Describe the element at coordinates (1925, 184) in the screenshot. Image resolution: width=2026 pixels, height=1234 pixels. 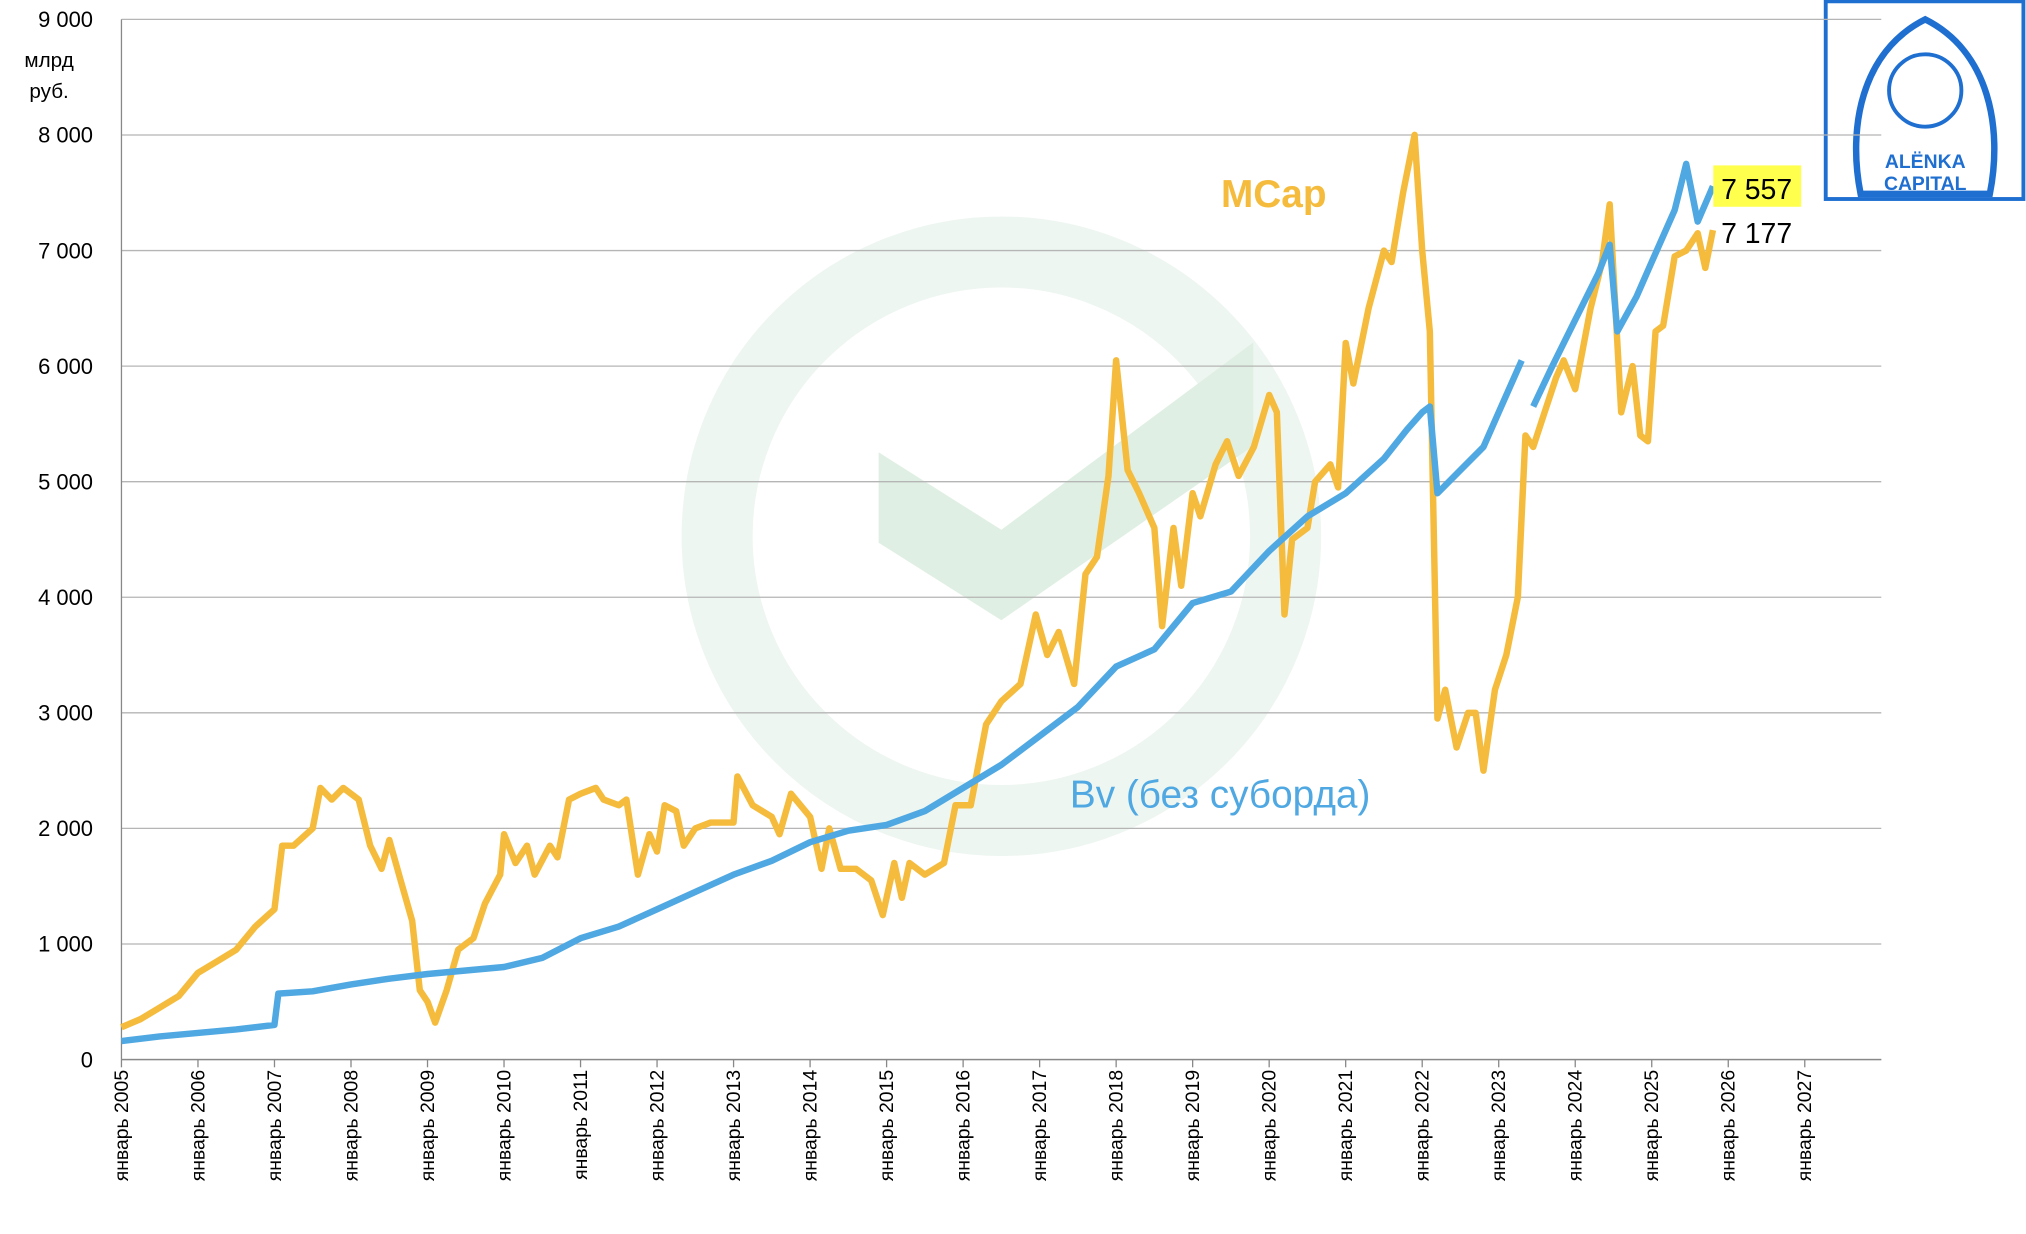
I see `logo-text: CAPITAL` at that location.